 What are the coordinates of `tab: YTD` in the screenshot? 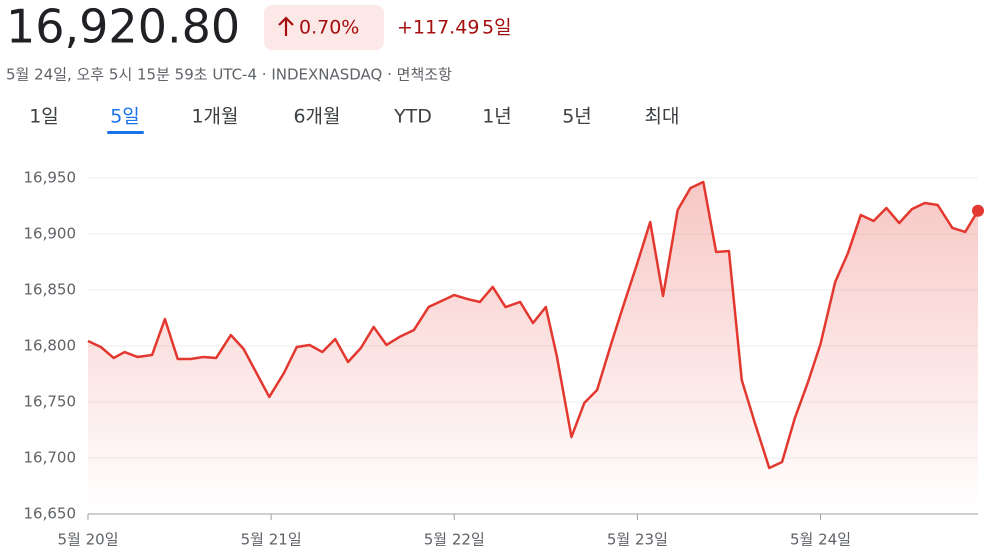 It's located at (412, 117).